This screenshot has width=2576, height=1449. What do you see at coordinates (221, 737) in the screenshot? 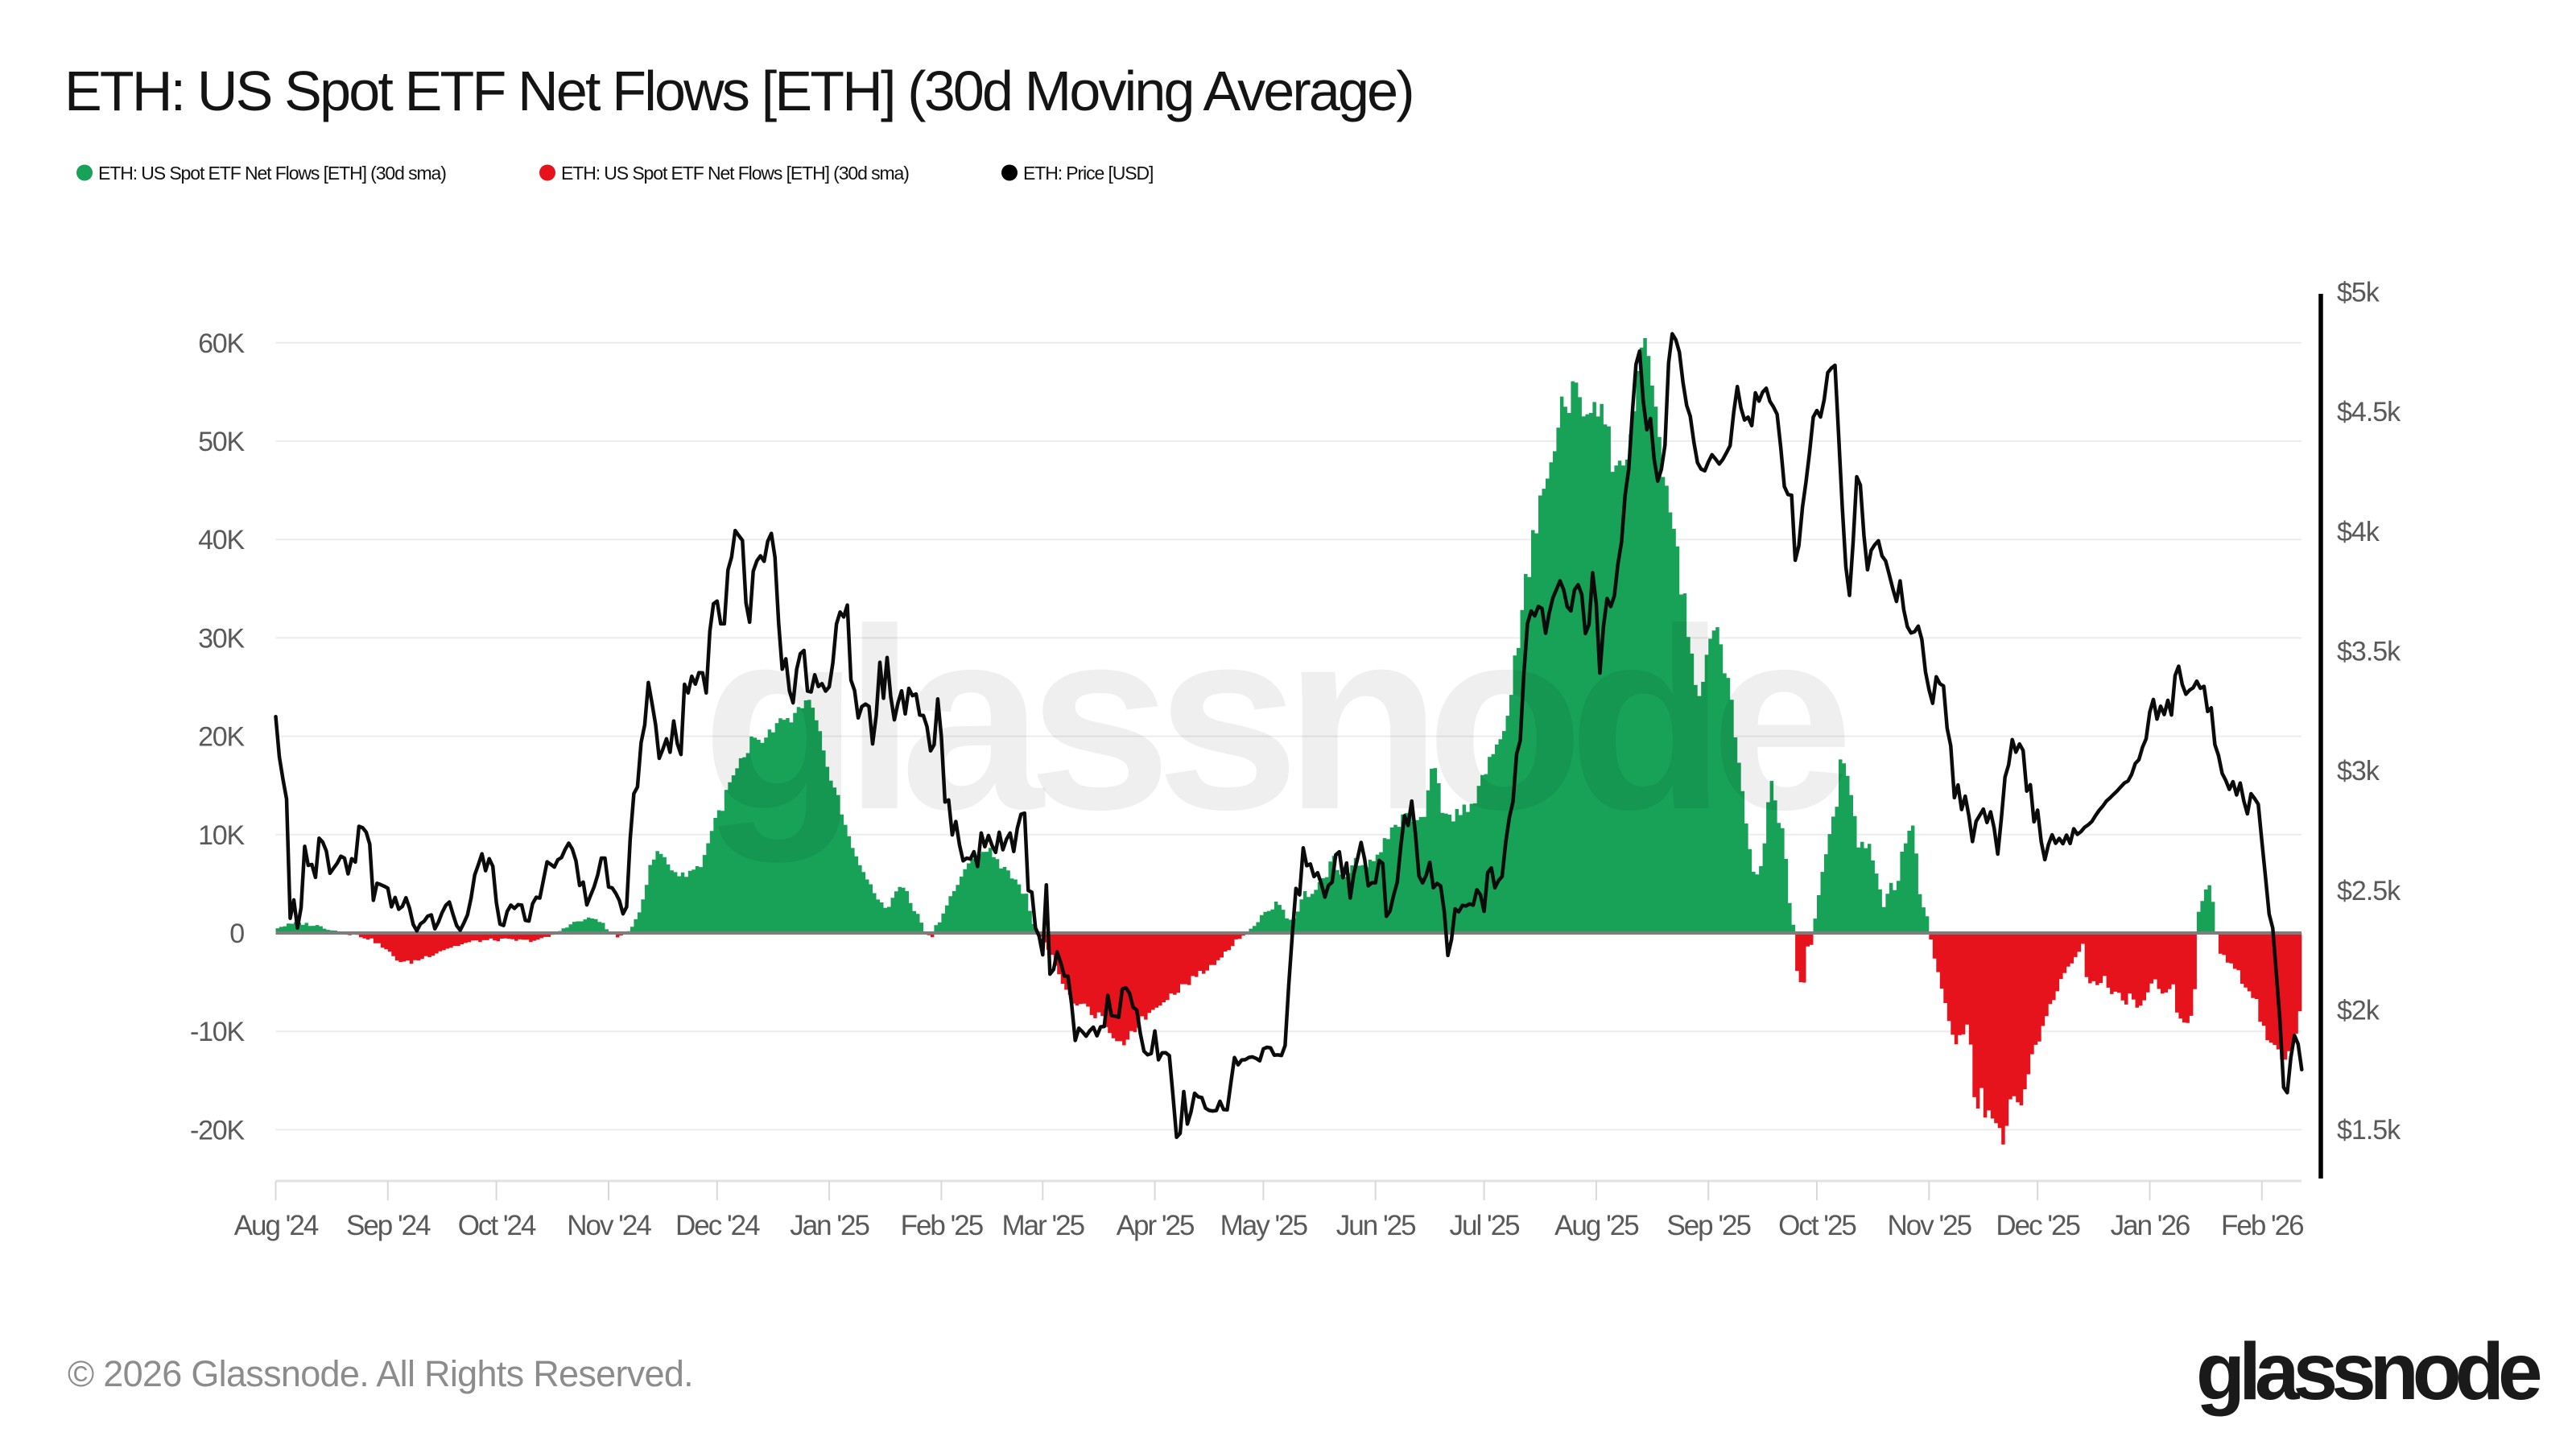
I see `svg-text: 20K` at bounding box center [221, 737].